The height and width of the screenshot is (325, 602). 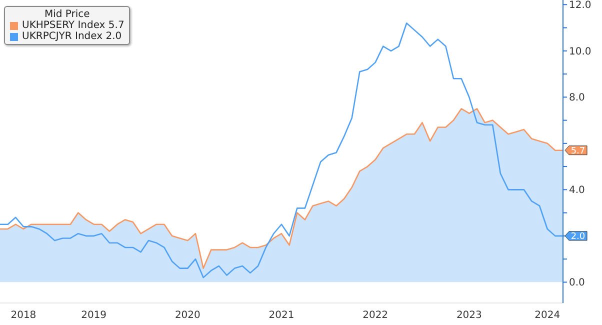 I want to click on legend-title: Mid Price, so click(x=67, y=14).